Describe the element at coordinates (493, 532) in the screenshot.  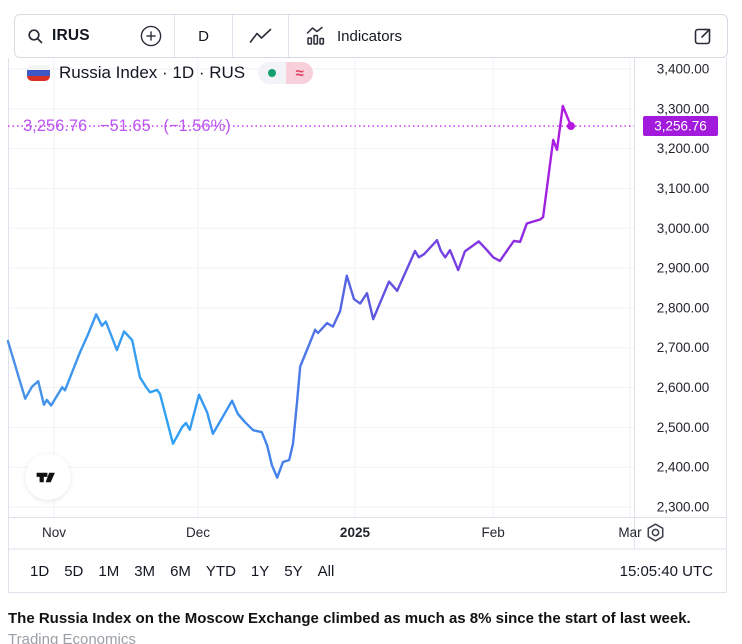
I see `x-axis-label: Feb` at that location.